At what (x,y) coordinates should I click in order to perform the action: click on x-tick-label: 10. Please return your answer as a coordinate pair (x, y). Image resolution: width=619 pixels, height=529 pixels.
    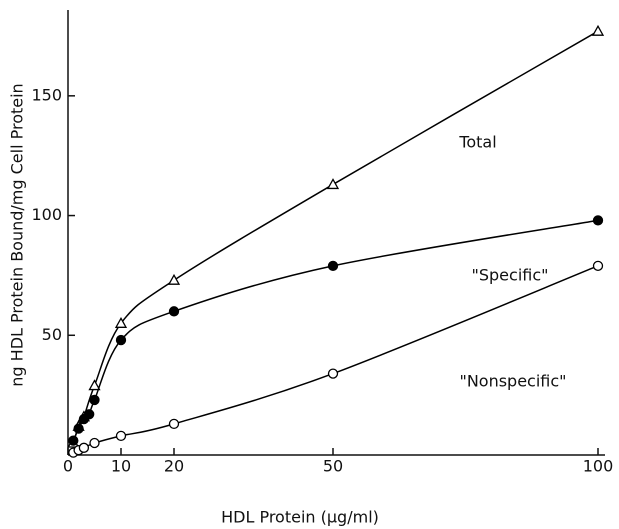
    Looking at the image, I should click on (121, 466).